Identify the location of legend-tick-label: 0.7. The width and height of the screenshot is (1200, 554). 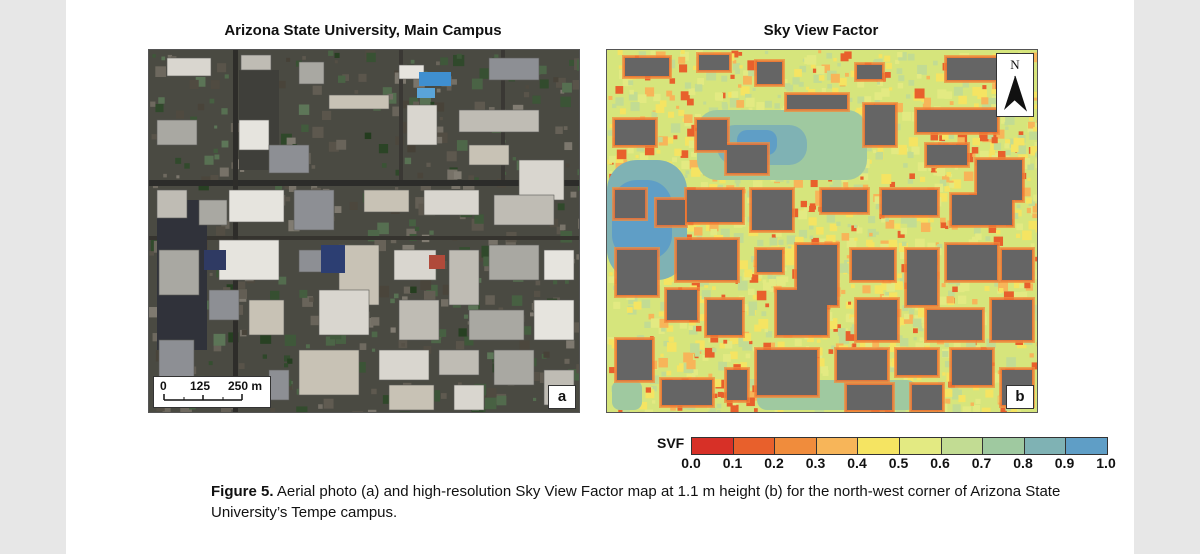
(981, 463).